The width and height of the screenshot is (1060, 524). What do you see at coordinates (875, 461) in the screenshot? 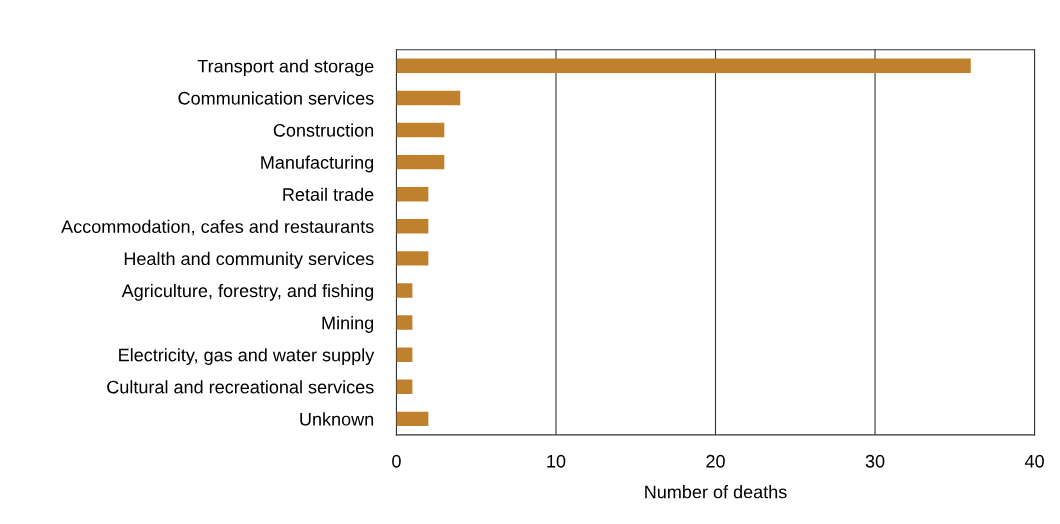
I see `x-tick-label: 30` at bounding box center [875, 461].